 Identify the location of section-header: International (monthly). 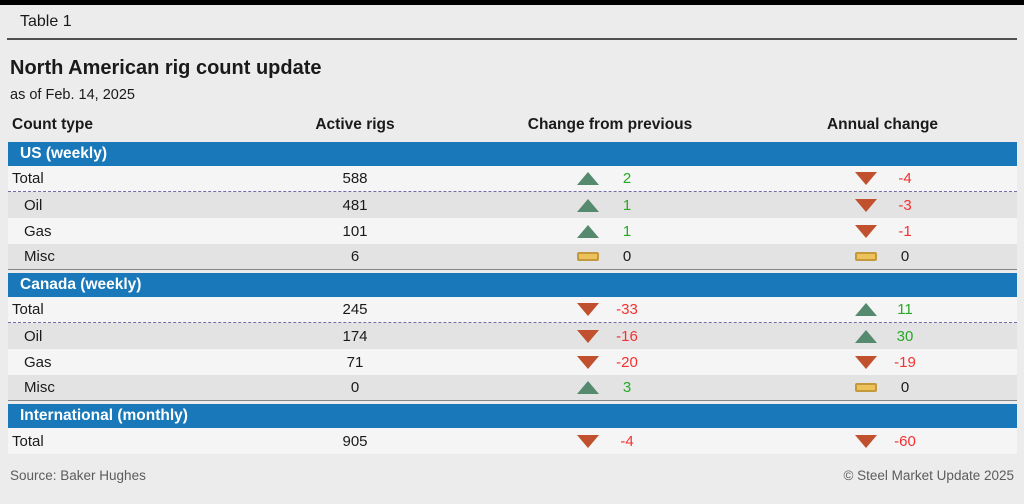
(512, 416).